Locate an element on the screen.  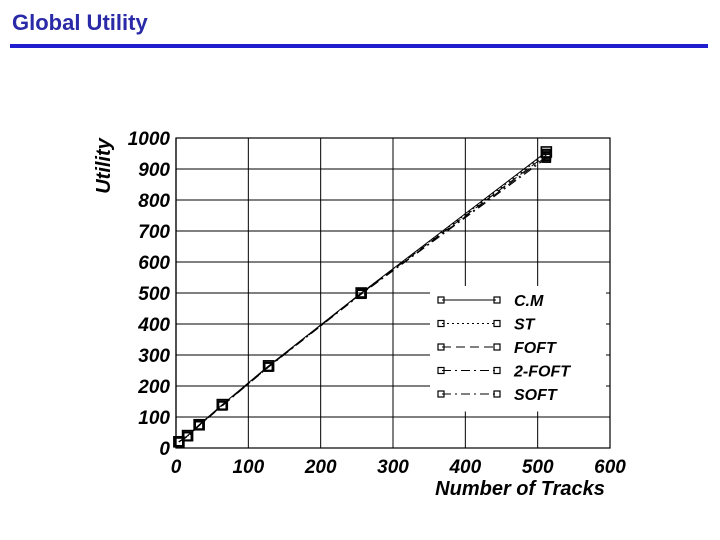
y-tick-label: 700 is located at coordinates (154, 232).